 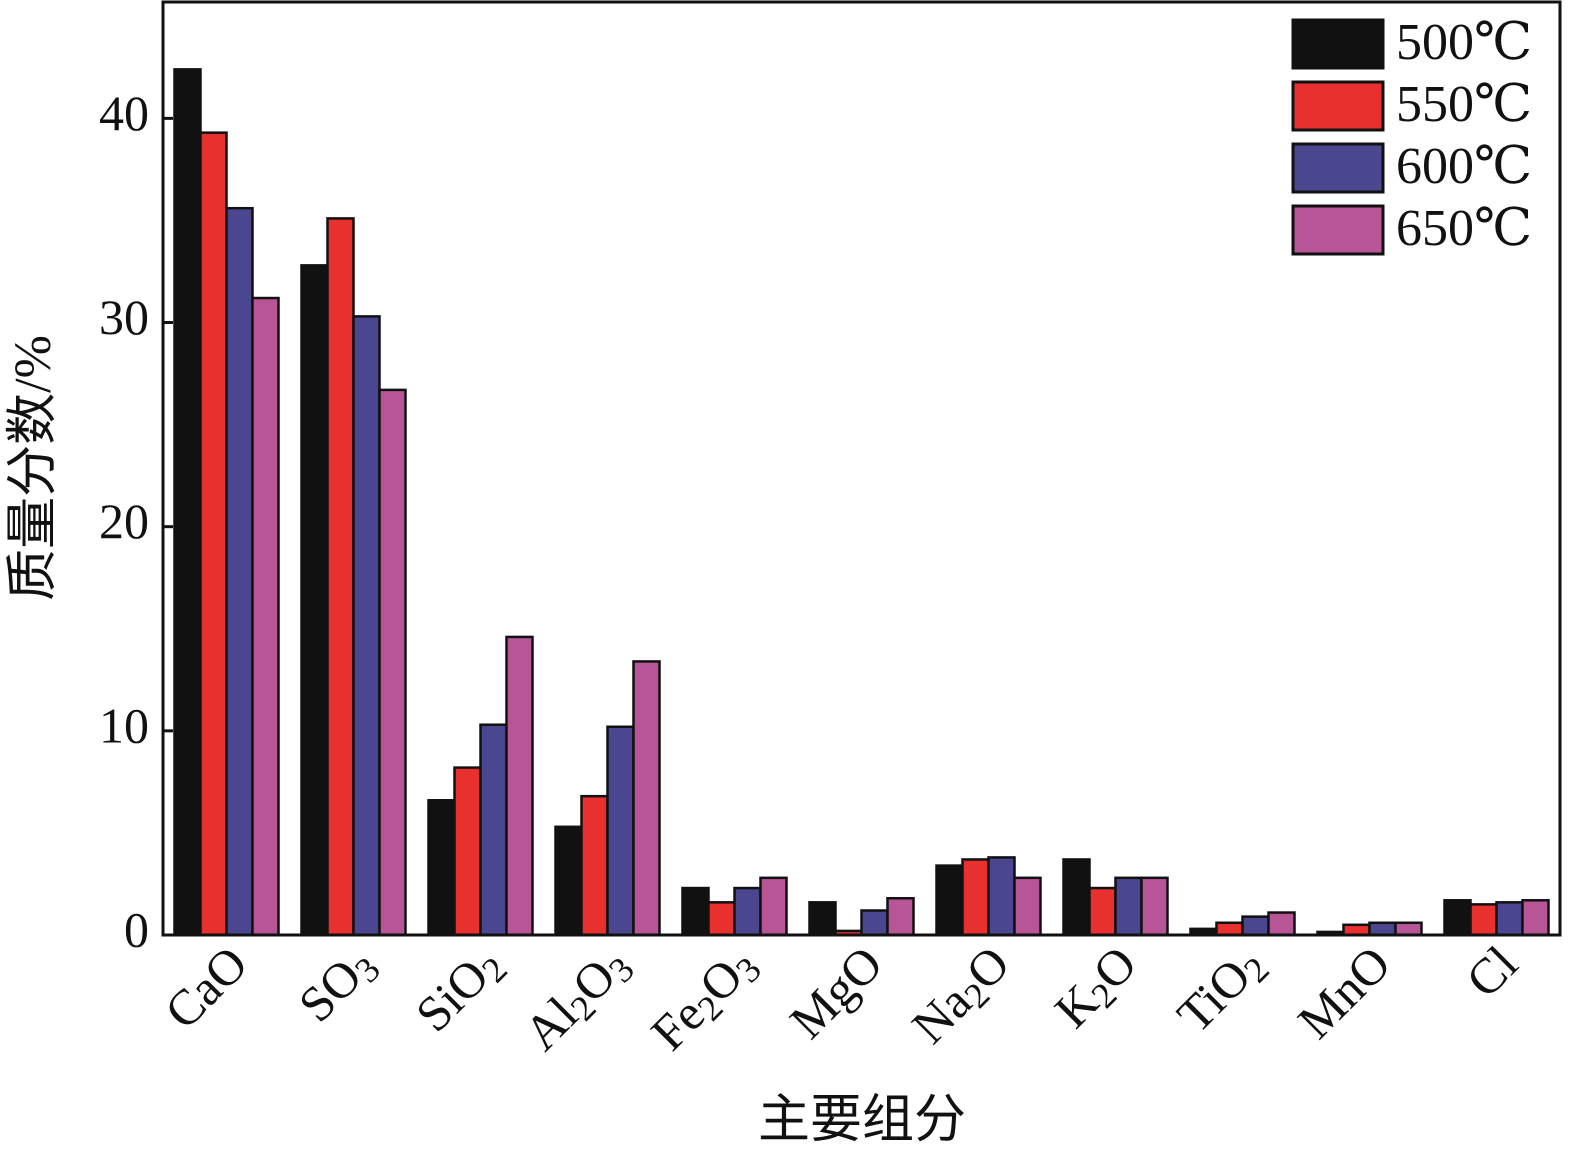 I want to click on y-tick-label: 30, so click(x=124, y=317).